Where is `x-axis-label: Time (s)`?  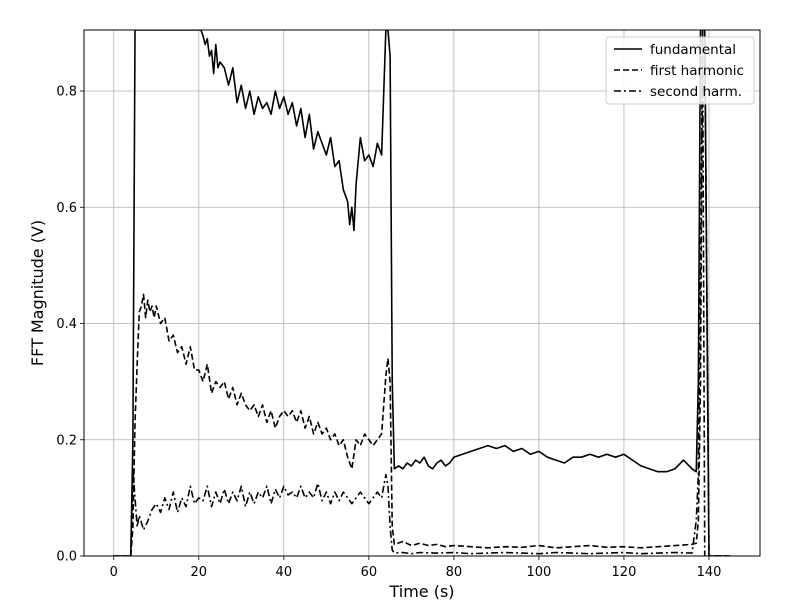
x-axis-label: Time (s) is located at coordinates (421, 591).